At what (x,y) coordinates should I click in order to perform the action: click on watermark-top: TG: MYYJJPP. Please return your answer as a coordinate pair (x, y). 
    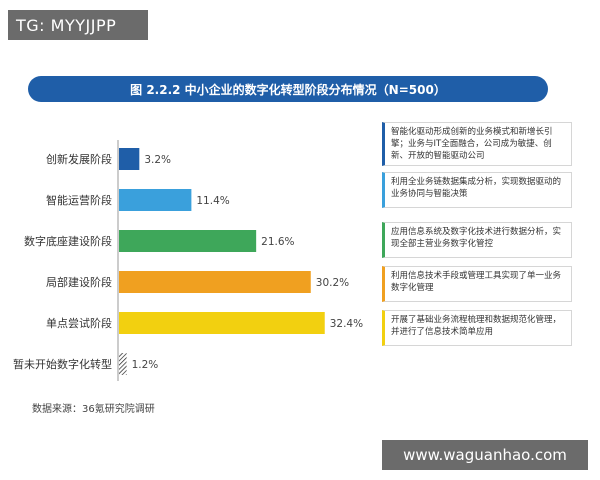
    Looking at the image, I should click on (78, 25).